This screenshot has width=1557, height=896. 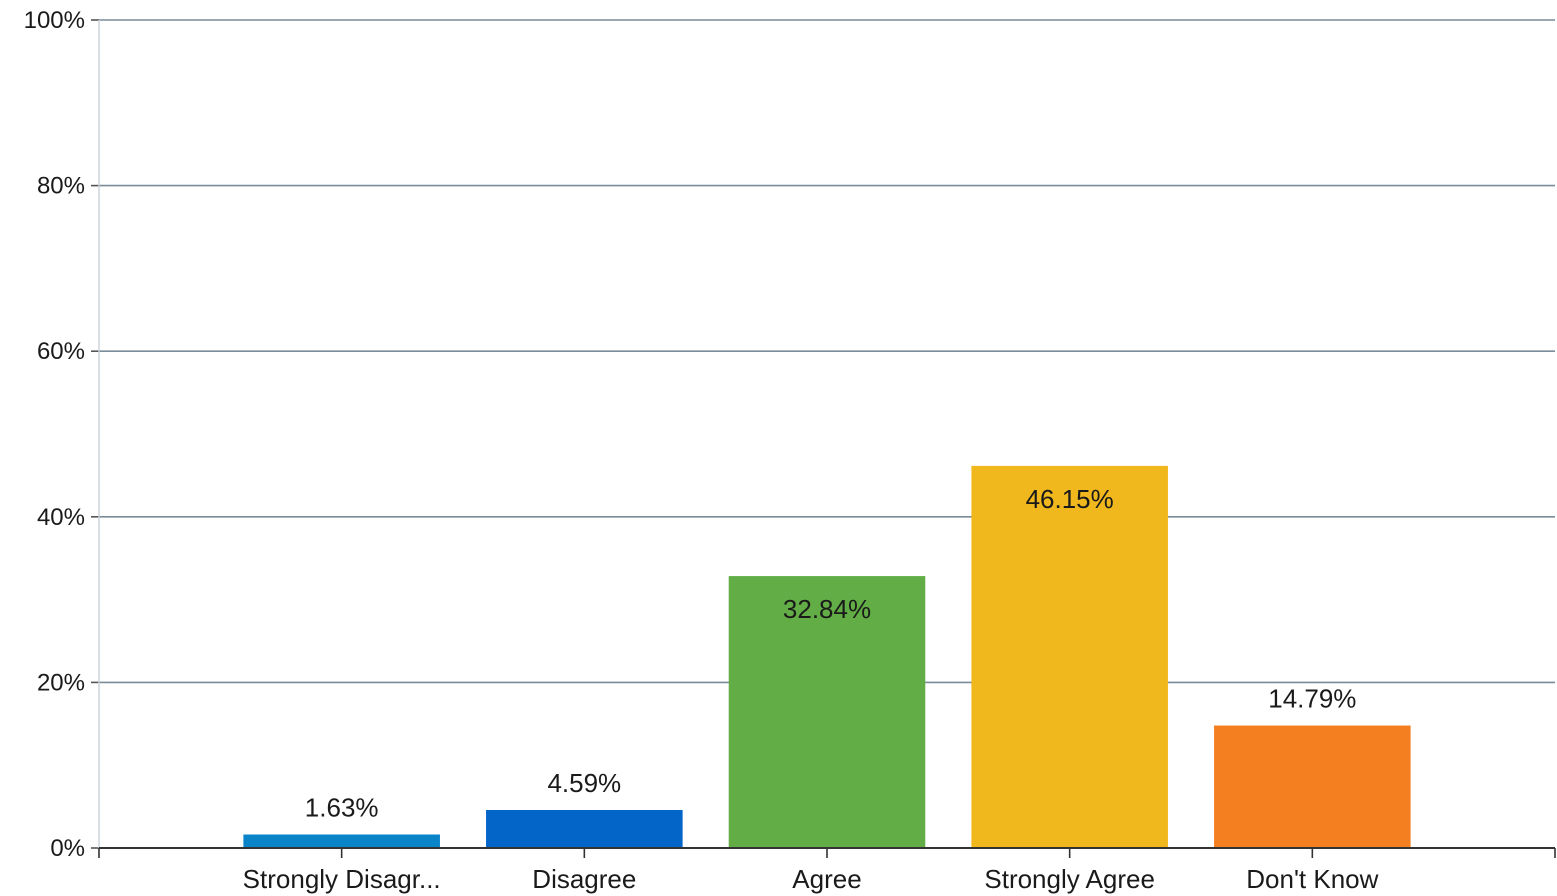 What do you see at coordinates (61, 186) in the screenshot?
I see `y-tick-label: 80%` at bounding box center [61, 186].